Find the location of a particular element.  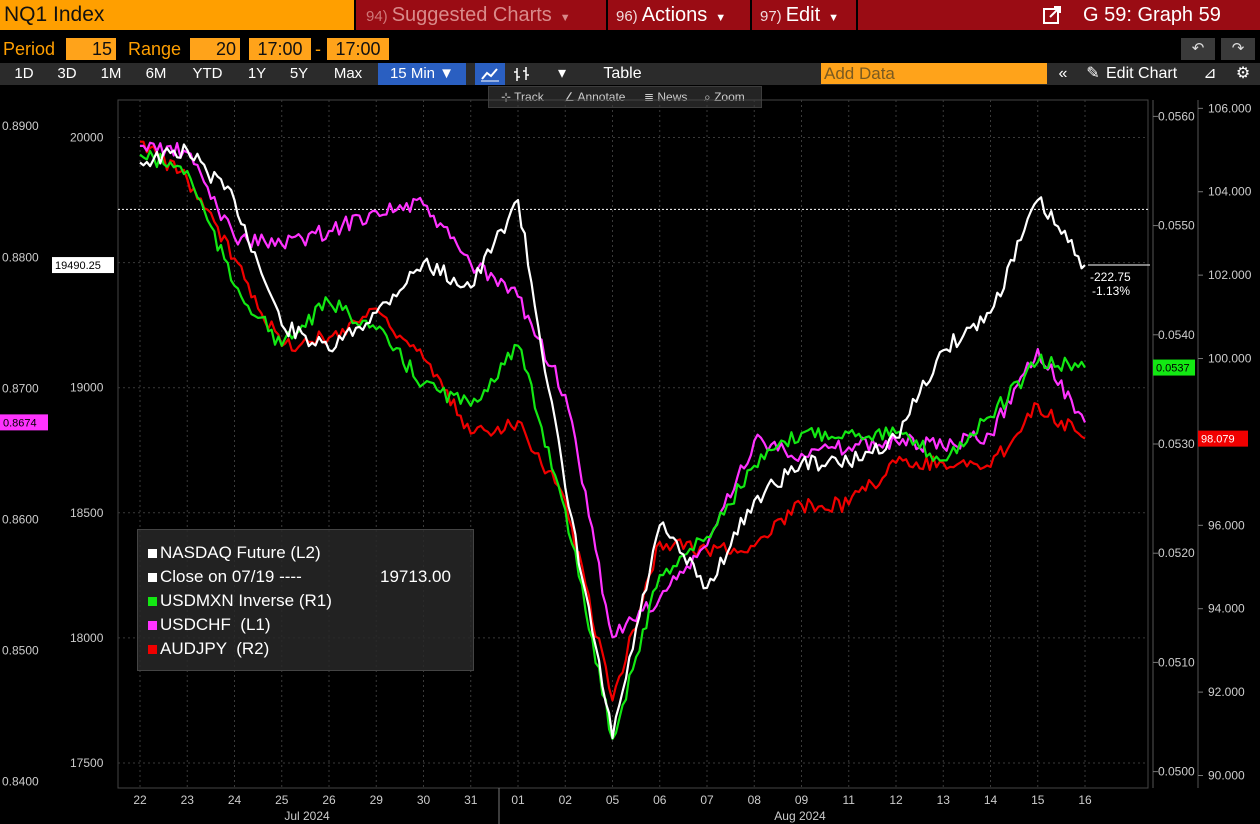

range-label: Range is located at coordinates (155, 49).